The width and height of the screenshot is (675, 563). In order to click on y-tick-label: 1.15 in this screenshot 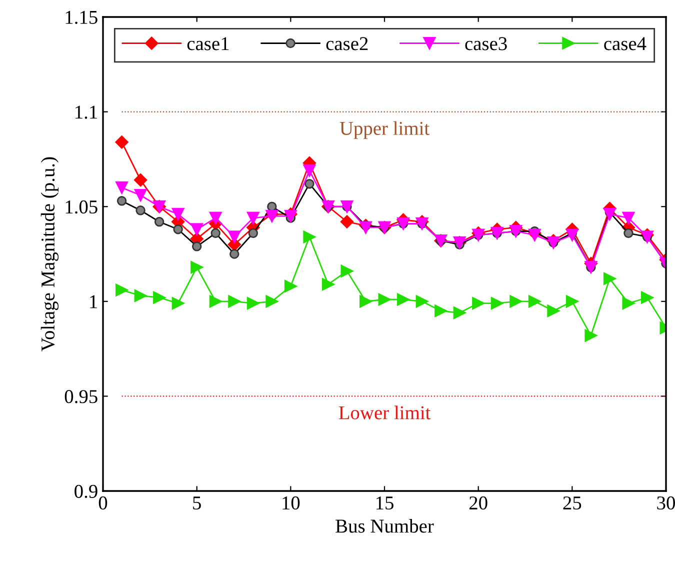, I will do `click(82, 17)`.